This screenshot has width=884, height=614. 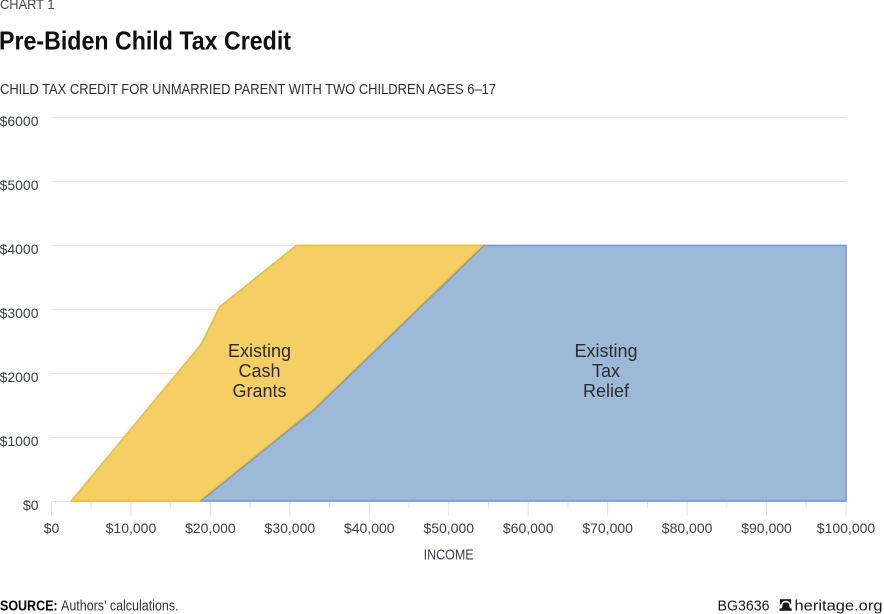 I want to click on svg-text: $70,000, so click(x=607, y=528).